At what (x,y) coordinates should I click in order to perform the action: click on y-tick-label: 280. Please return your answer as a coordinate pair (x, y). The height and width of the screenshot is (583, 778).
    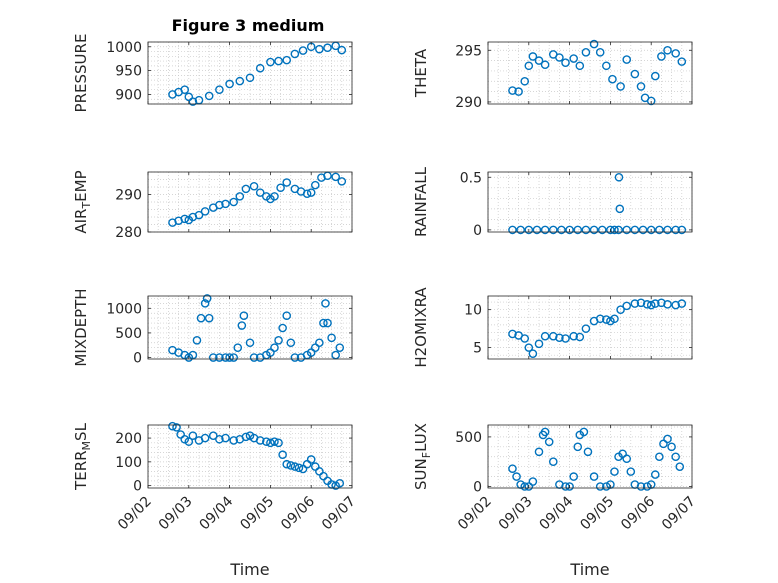
    Looking at the image, I should click on (128, 233).